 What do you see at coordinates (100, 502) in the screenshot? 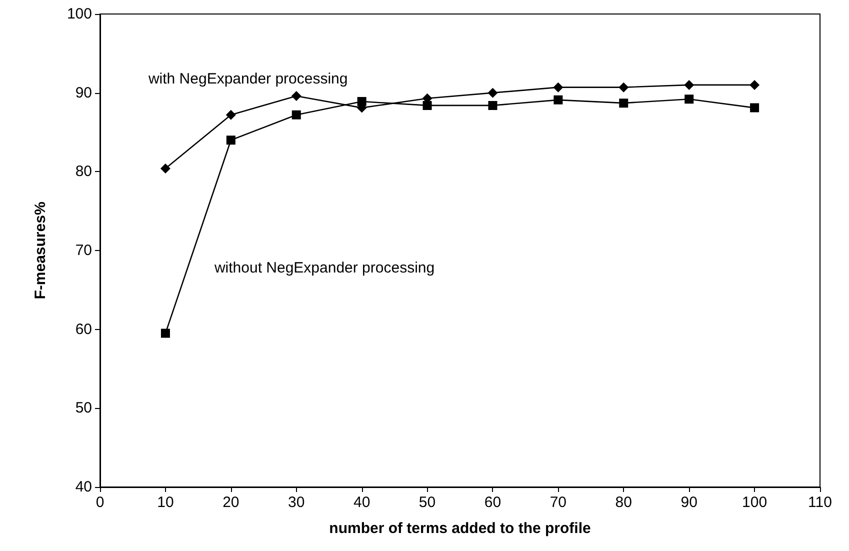
I see `x-tick-label: 0` at bounding box center [100, 502].